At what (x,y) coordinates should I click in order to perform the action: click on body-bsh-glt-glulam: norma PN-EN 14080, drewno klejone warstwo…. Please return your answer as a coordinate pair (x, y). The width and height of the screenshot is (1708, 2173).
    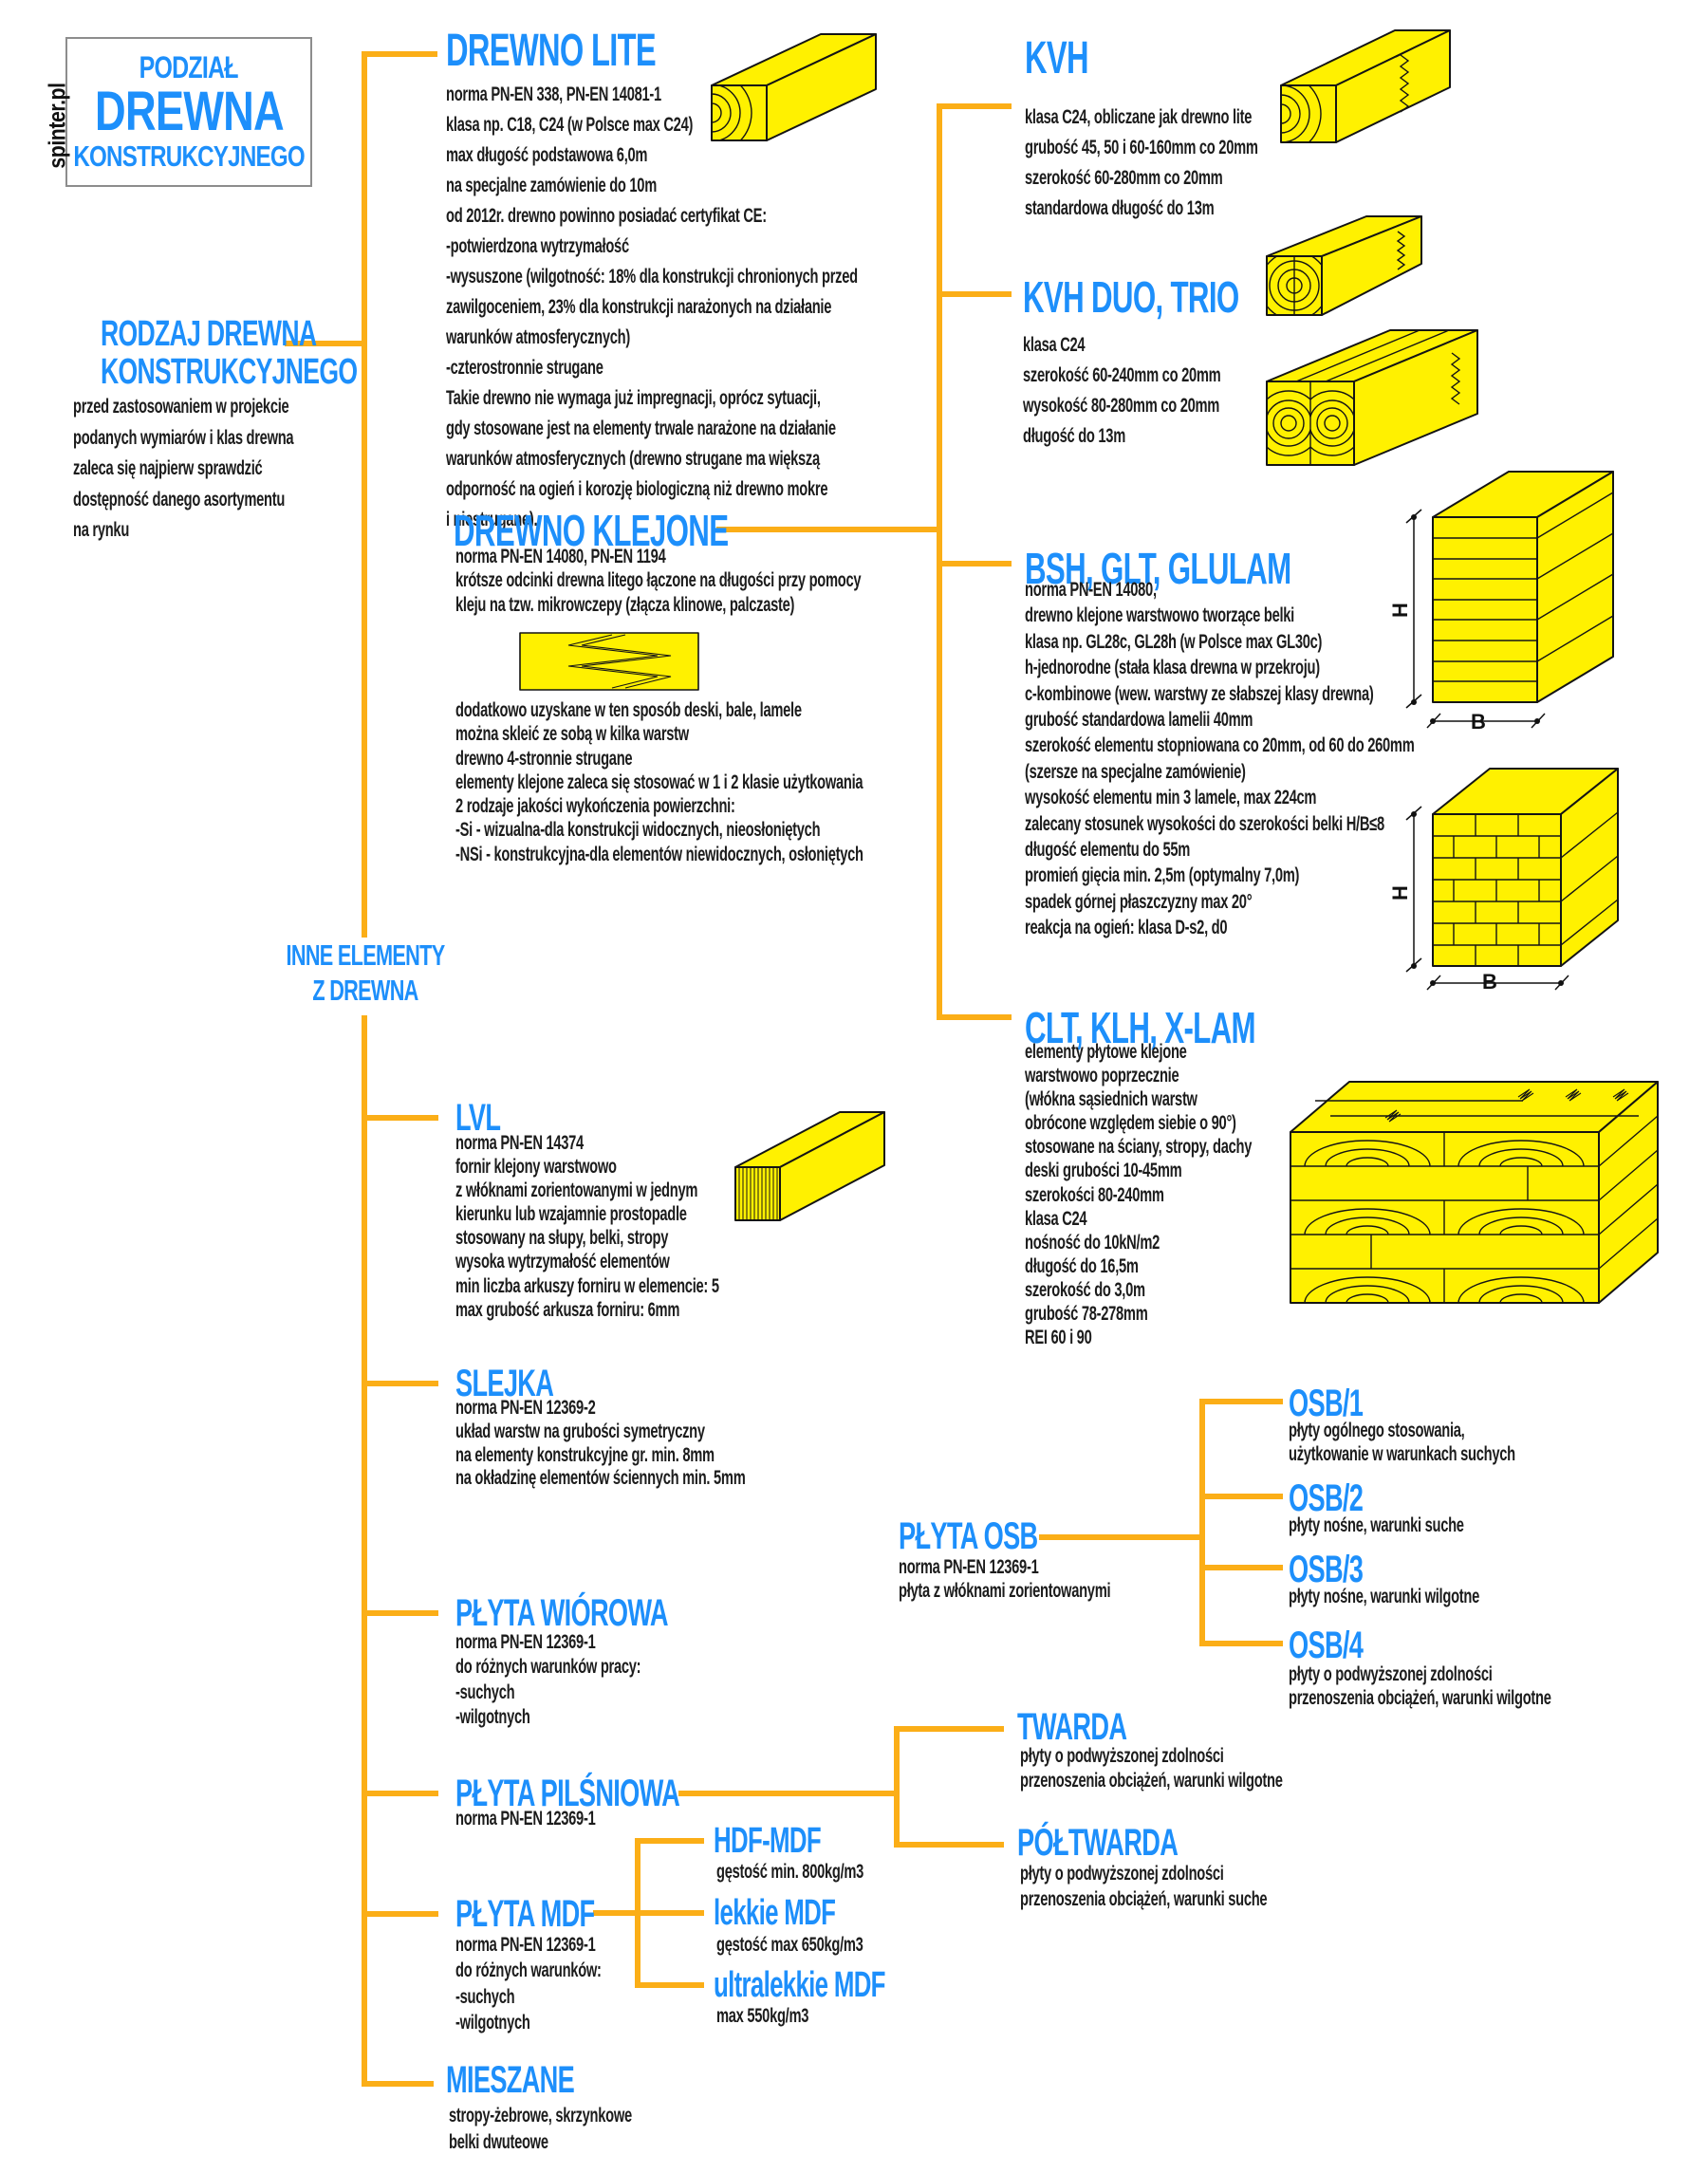
    Looking at the image, I should click on (1220, 759).